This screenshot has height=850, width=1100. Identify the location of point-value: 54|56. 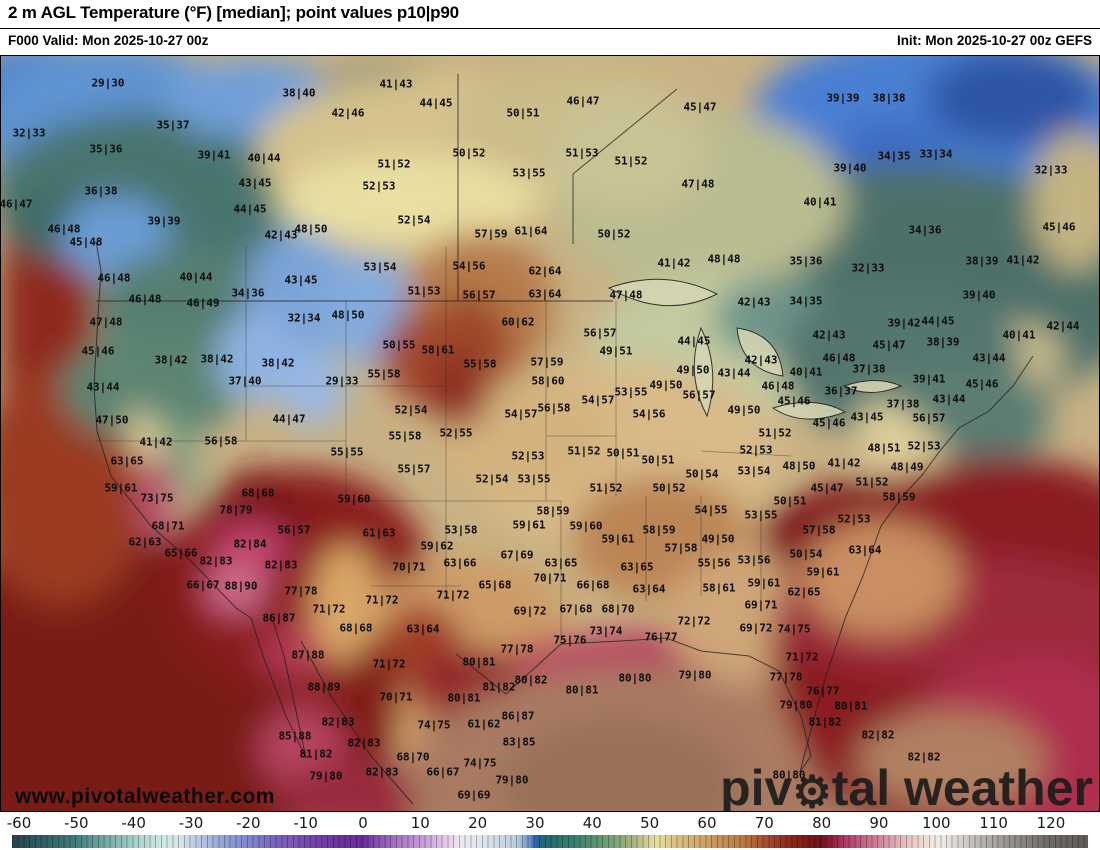
(469, 266).